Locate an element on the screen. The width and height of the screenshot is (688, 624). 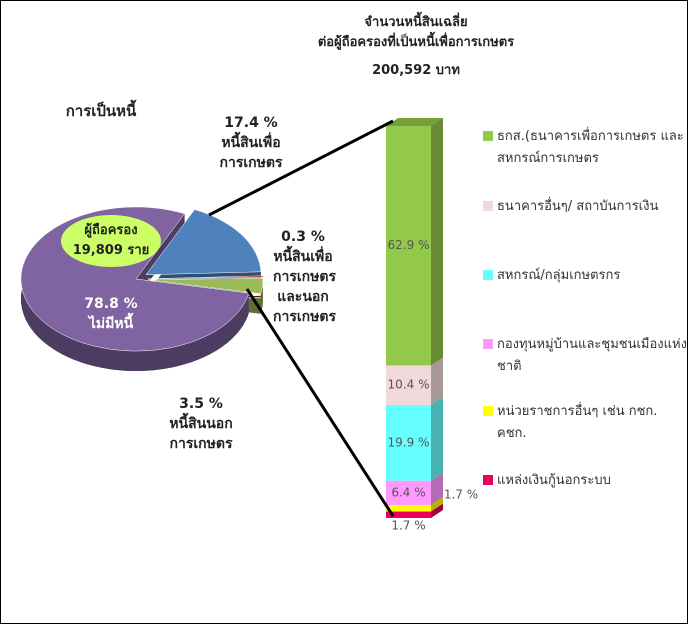
segment-label: 62.9 % is located at coordinates (409, 245).